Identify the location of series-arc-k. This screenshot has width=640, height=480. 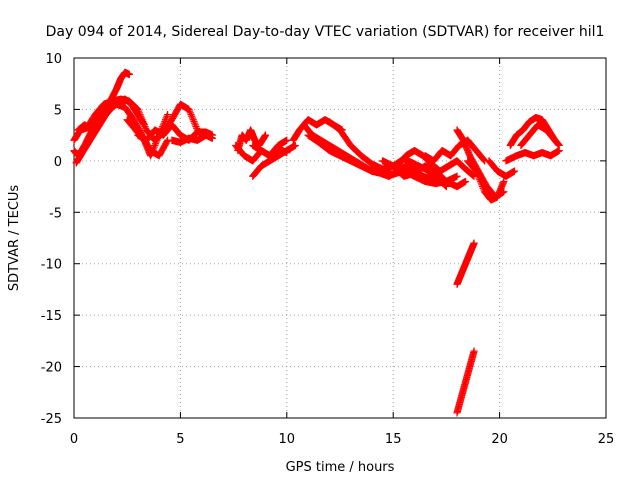
(270, 148).